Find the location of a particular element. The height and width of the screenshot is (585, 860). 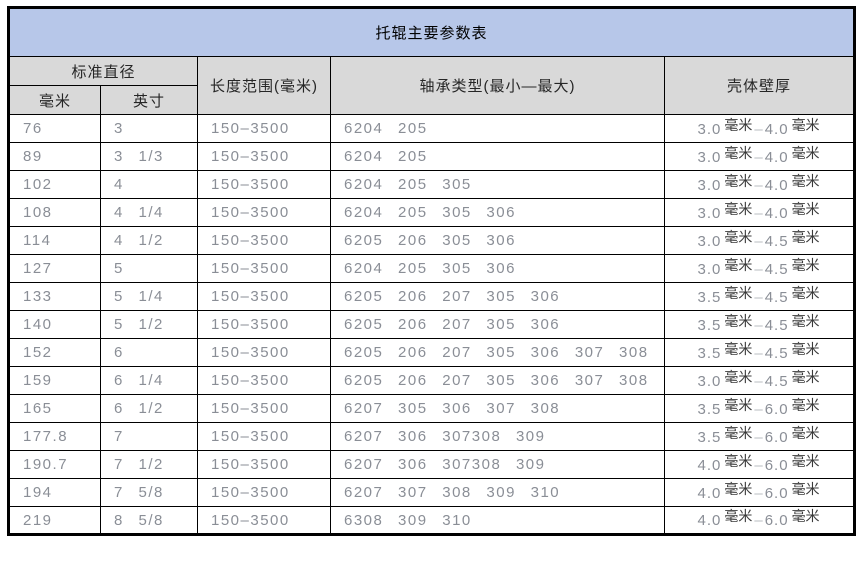

cell-diameter-inch: 3 is located at coordinates (149, 128).